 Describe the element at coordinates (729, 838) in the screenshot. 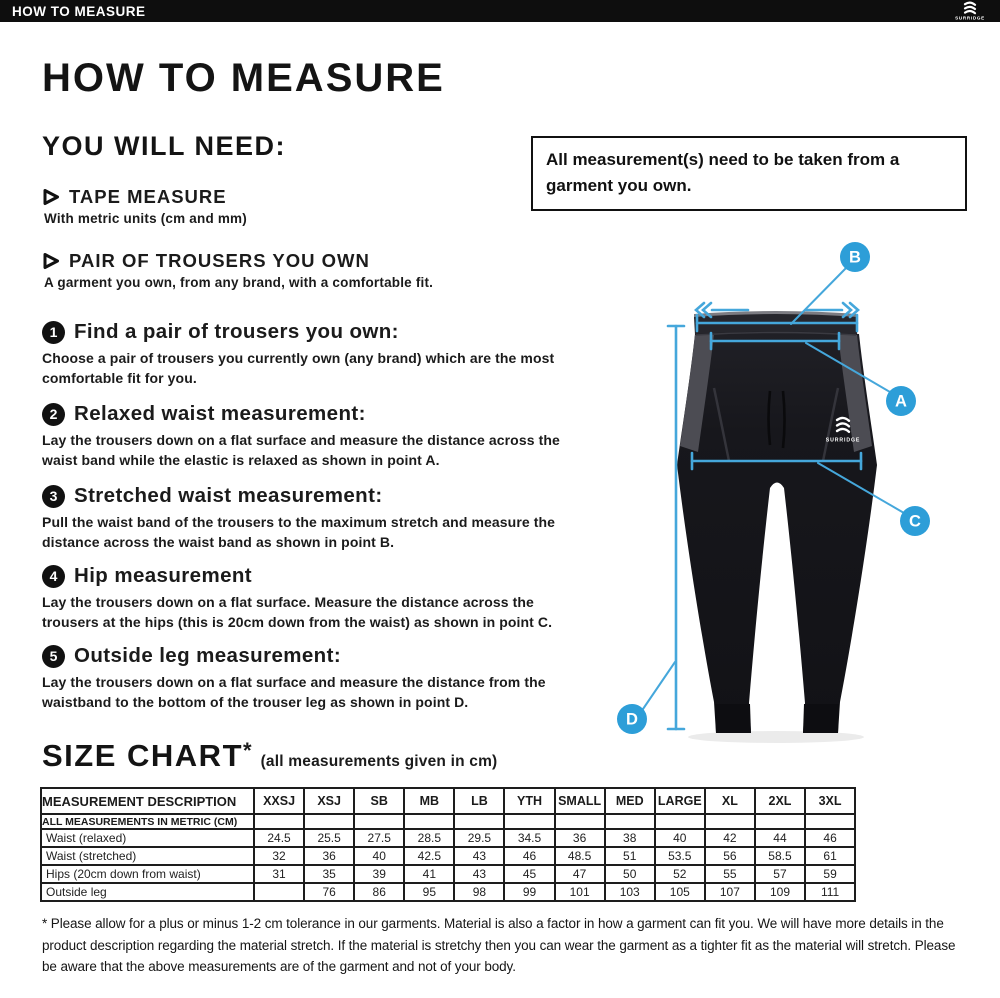

I see `size-value-cell: 42` at that location.